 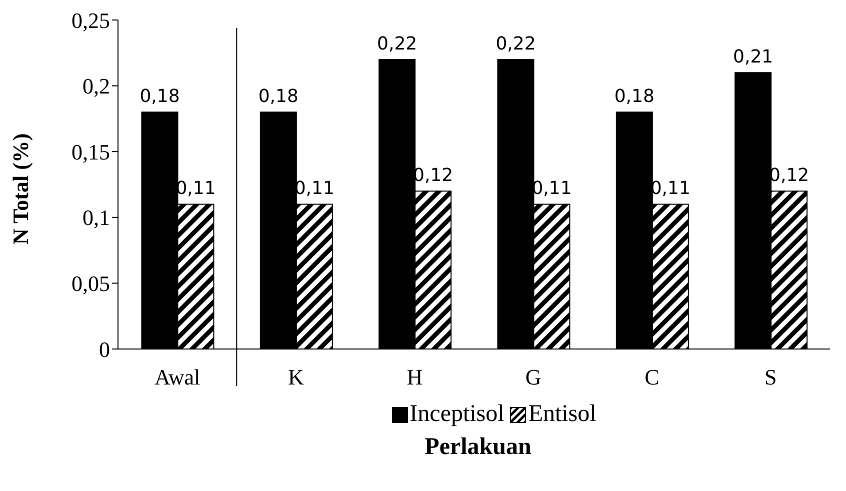 What do you see at coordinates (770, 377) in the screenshot?
I see `x-tick-label: S` at bounding box center [770, 377].